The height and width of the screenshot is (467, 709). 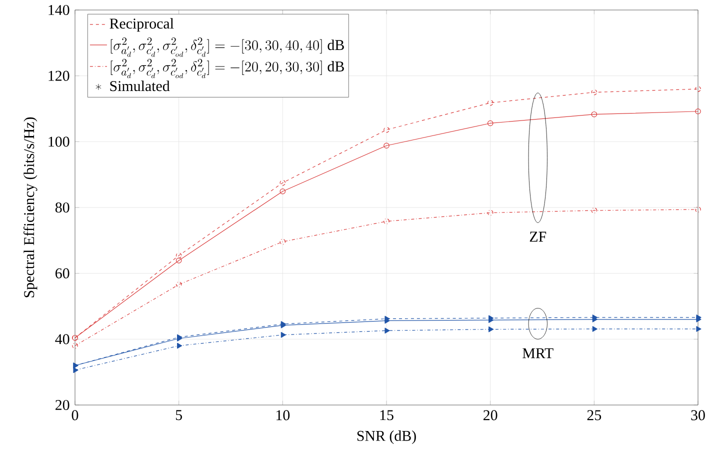 I want to click on x-tick-label: 20, so click(x=491, y=415).